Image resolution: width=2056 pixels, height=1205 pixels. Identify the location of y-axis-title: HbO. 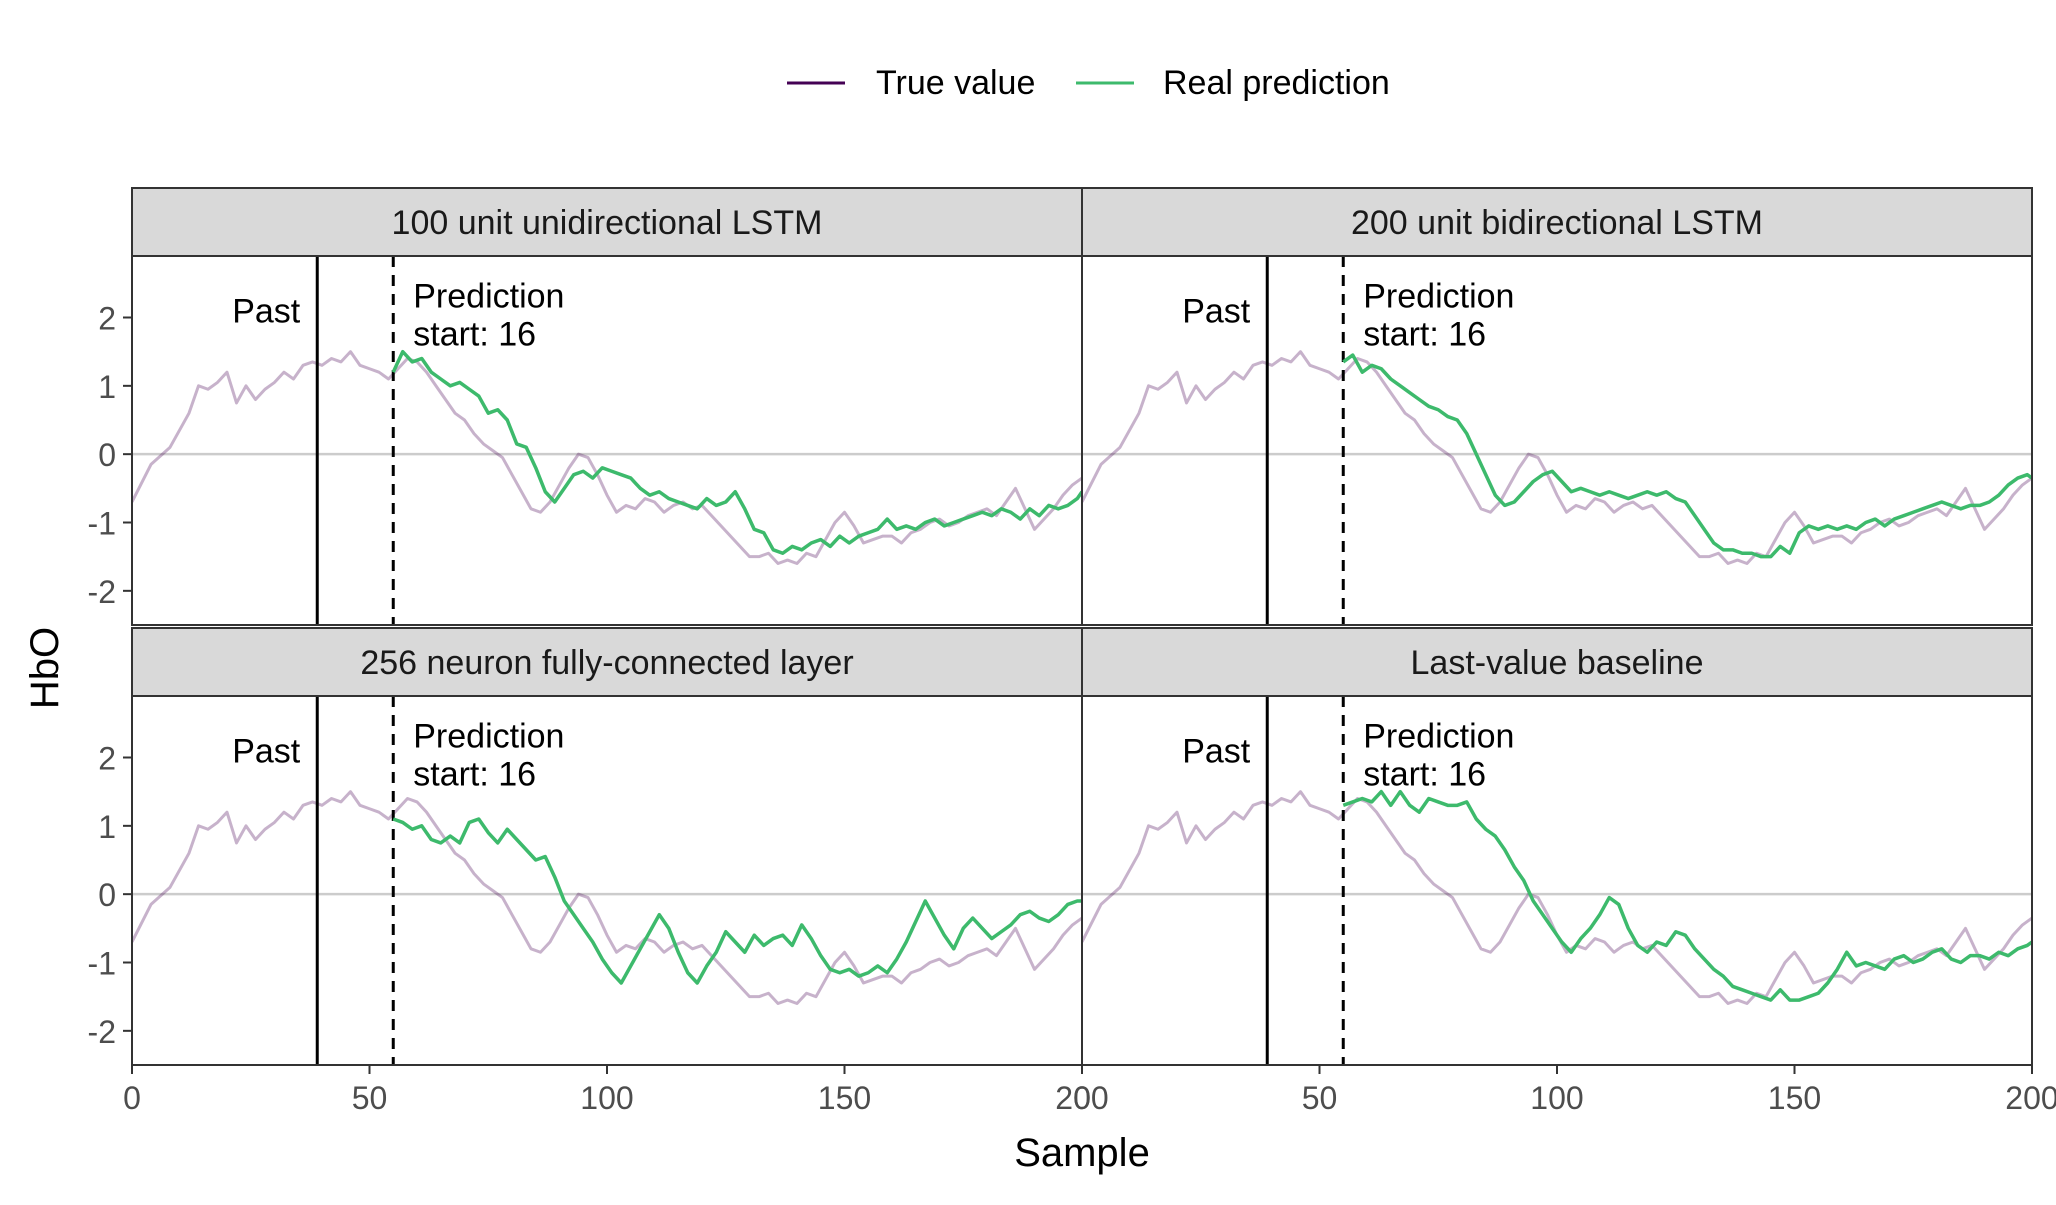
(45, 668).